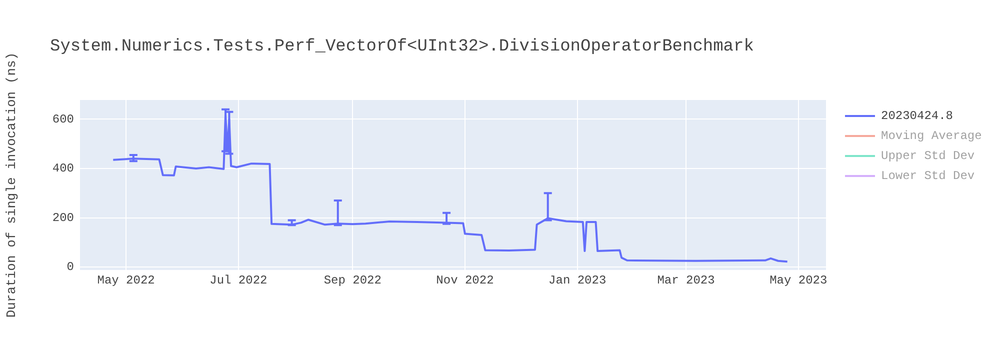 This screenshot has width=1000, height=350. What do you see at coordinates (799, 280) in the screenshot?
I see `x-tick-label: May 2023` at bounding box center [799, 280].